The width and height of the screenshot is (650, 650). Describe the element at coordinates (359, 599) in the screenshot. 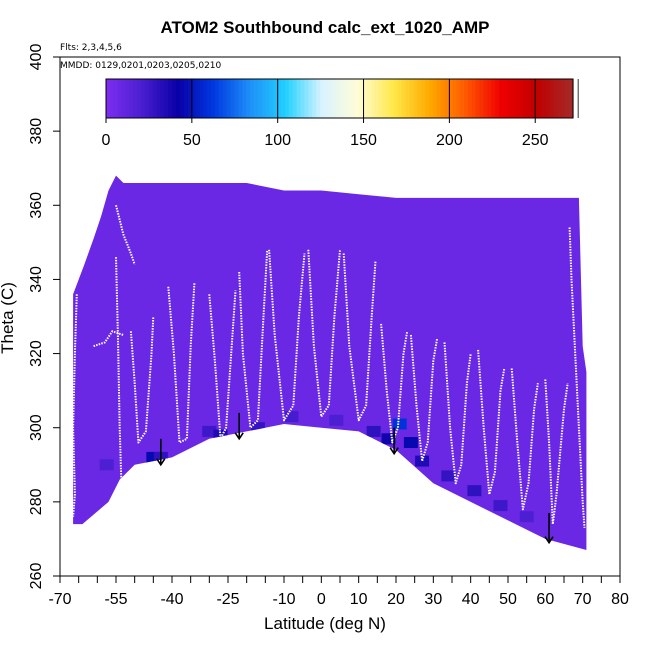

I see `x-tick-label: 10` at that location.